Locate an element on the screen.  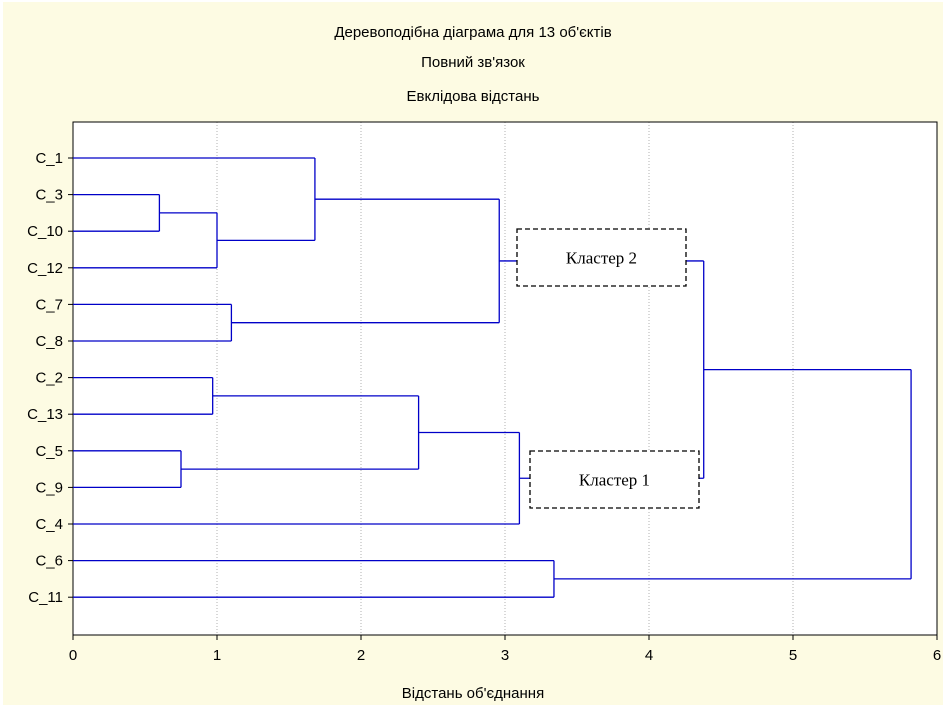
leaf-label-C_11: C_11 is located at coordinates (45, 597).